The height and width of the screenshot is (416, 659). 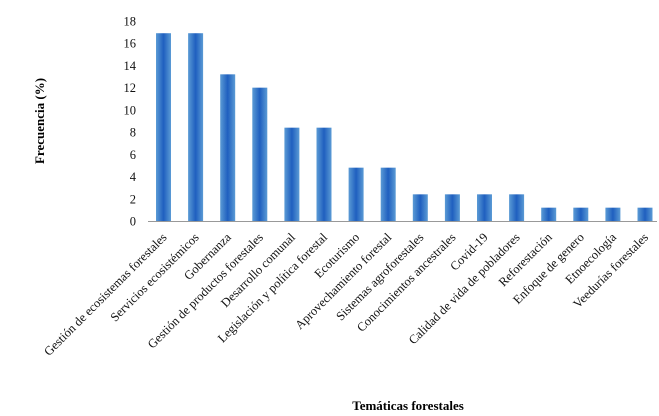 I want to click on y-tick-label: 8, so click(x=133, y=133).